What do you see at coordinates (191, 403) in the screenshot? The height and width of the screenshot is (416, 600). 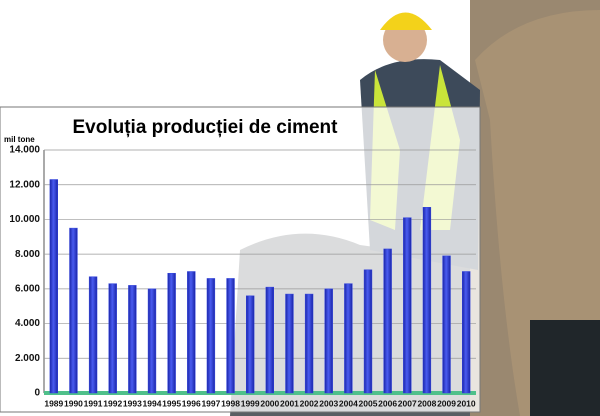 I see `x-tick-label: 1996` at bounding box center [191, 403].